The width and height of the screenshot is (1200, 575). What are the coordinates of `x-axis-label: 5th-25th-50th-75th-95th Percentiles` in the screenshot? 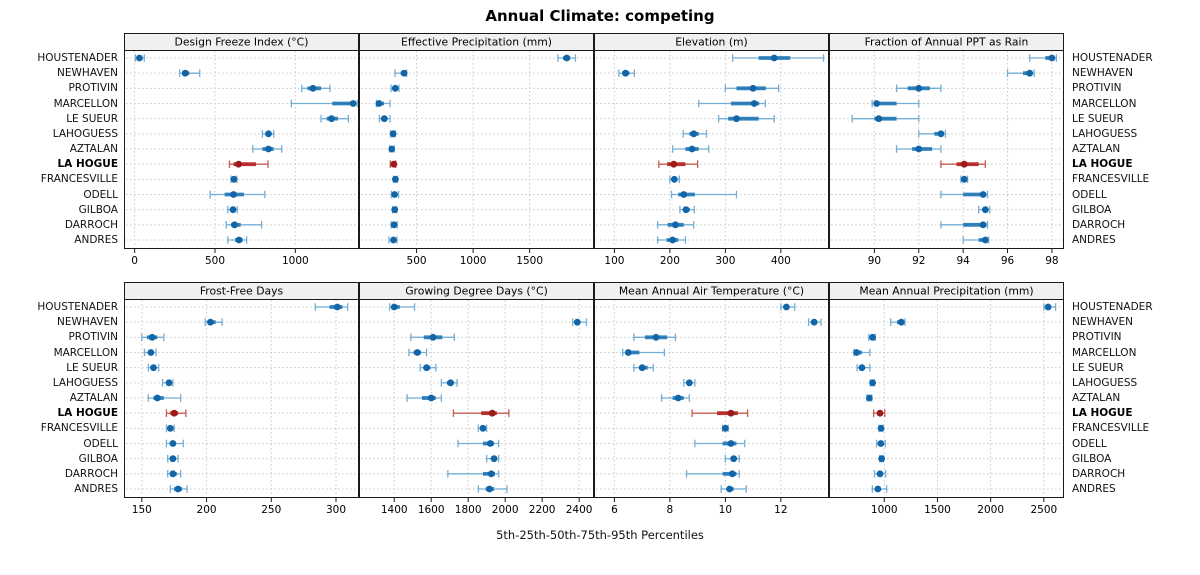 It's located at (600, 535).